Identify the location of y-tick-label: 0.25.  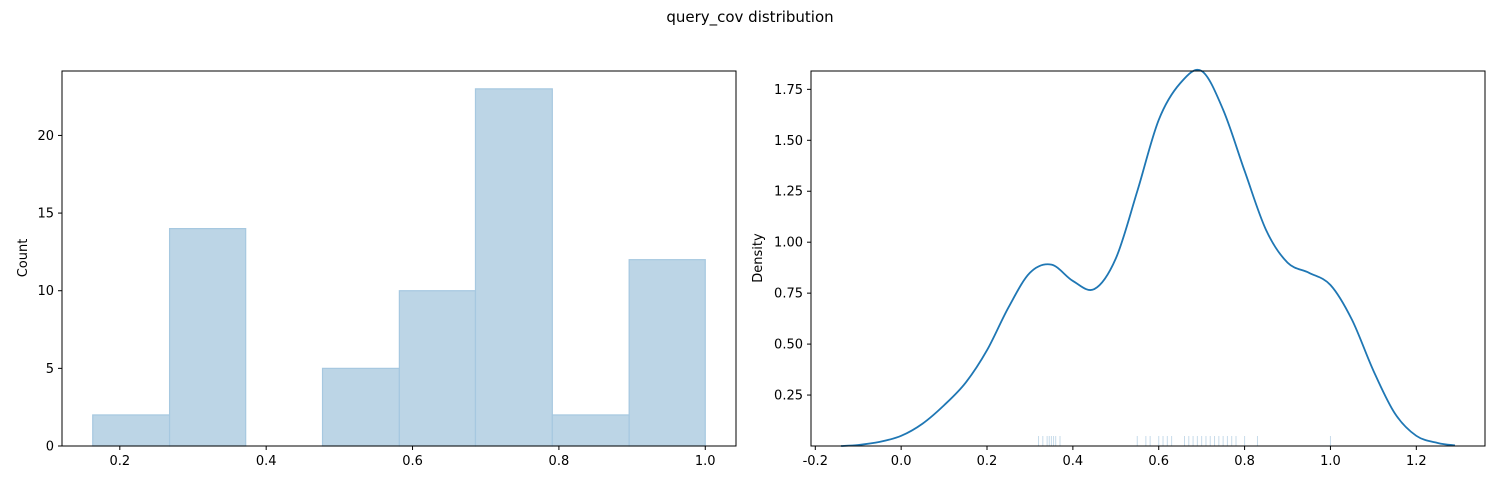
(788, 396).